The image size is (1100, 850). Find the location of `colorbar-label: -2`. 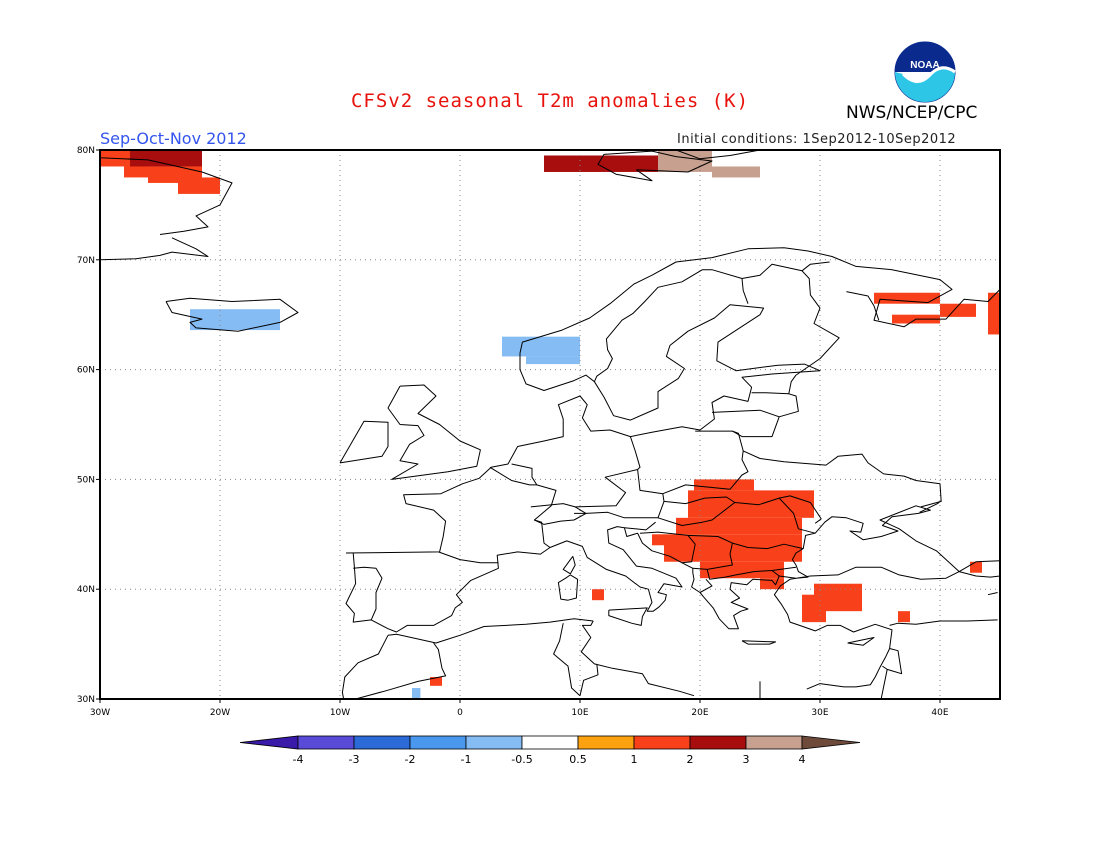

colorbar-label: -2 is located at coordinates (410, 759).